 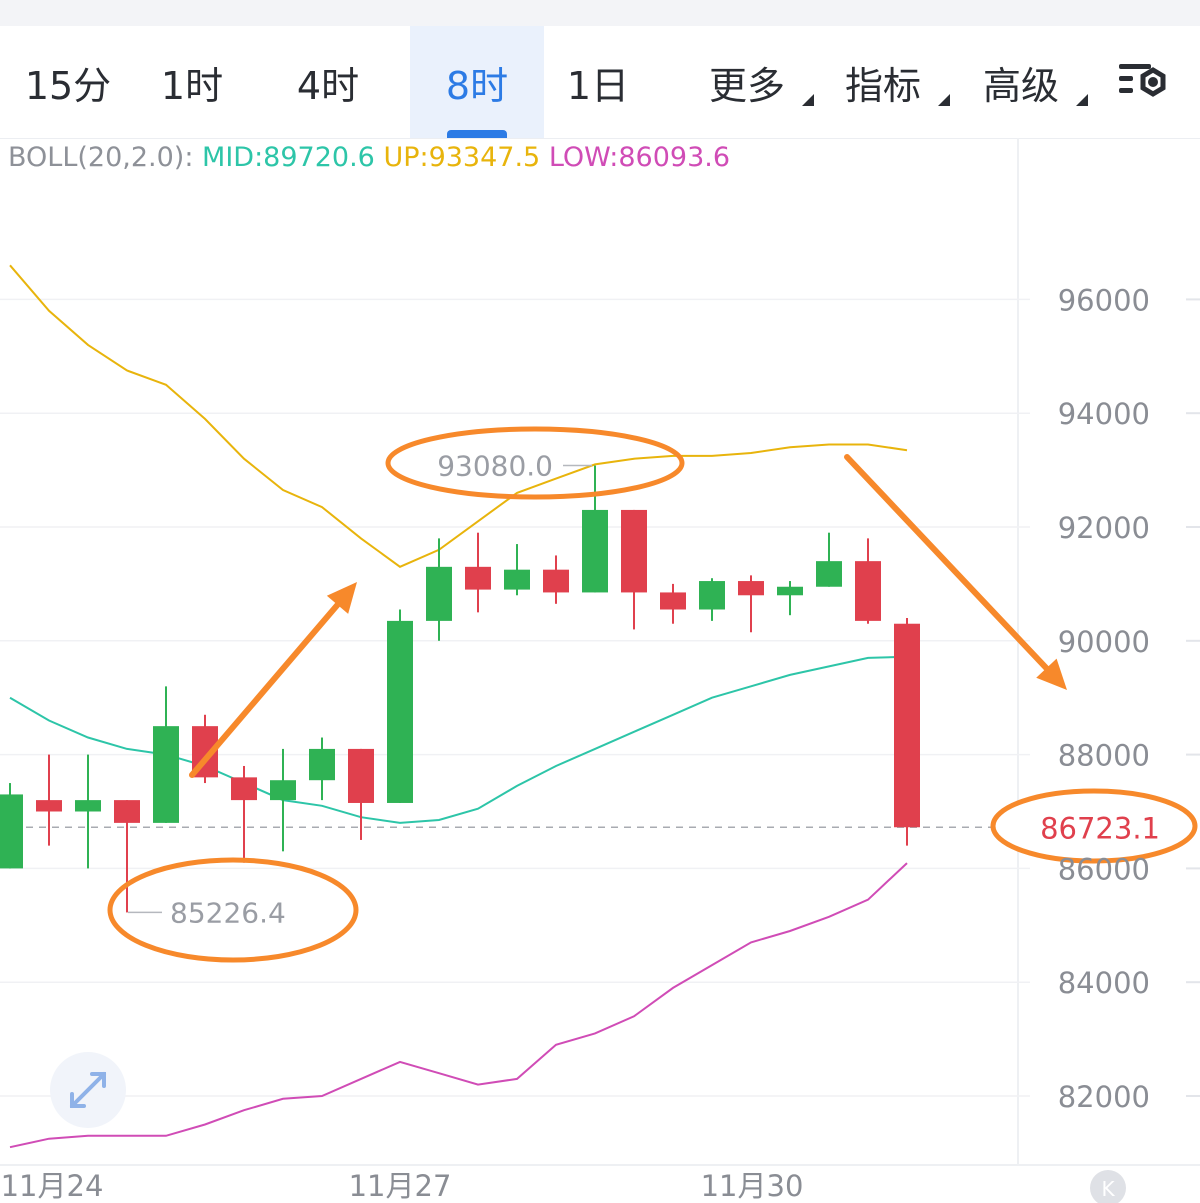 I want to click on k-badge-text: K, so click(x=1108, y=1189).